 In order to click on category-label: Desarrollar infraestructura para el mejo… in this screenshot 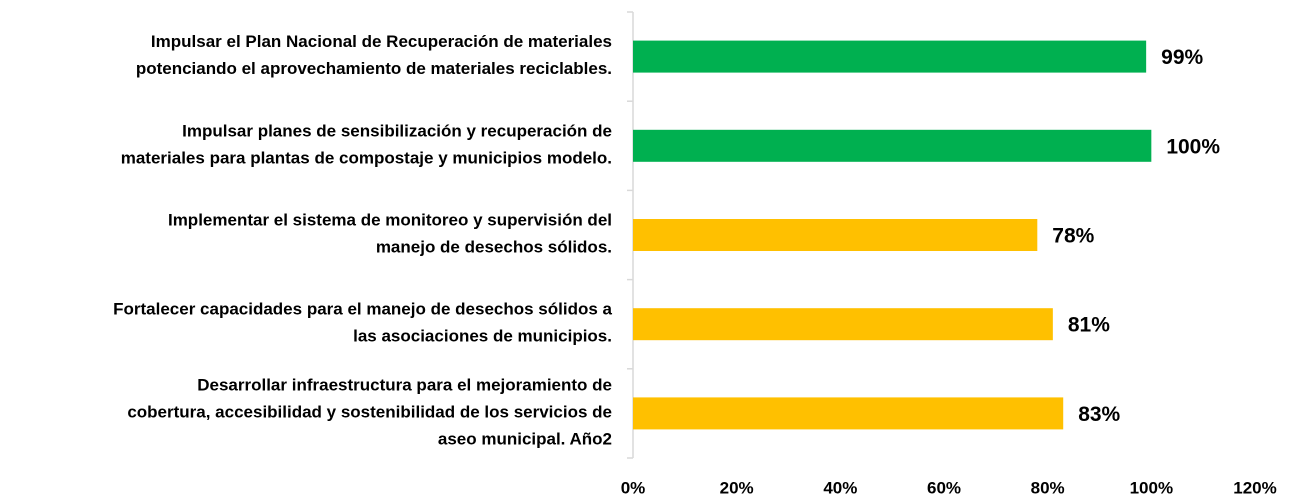, I will do `click(369, 412)`.